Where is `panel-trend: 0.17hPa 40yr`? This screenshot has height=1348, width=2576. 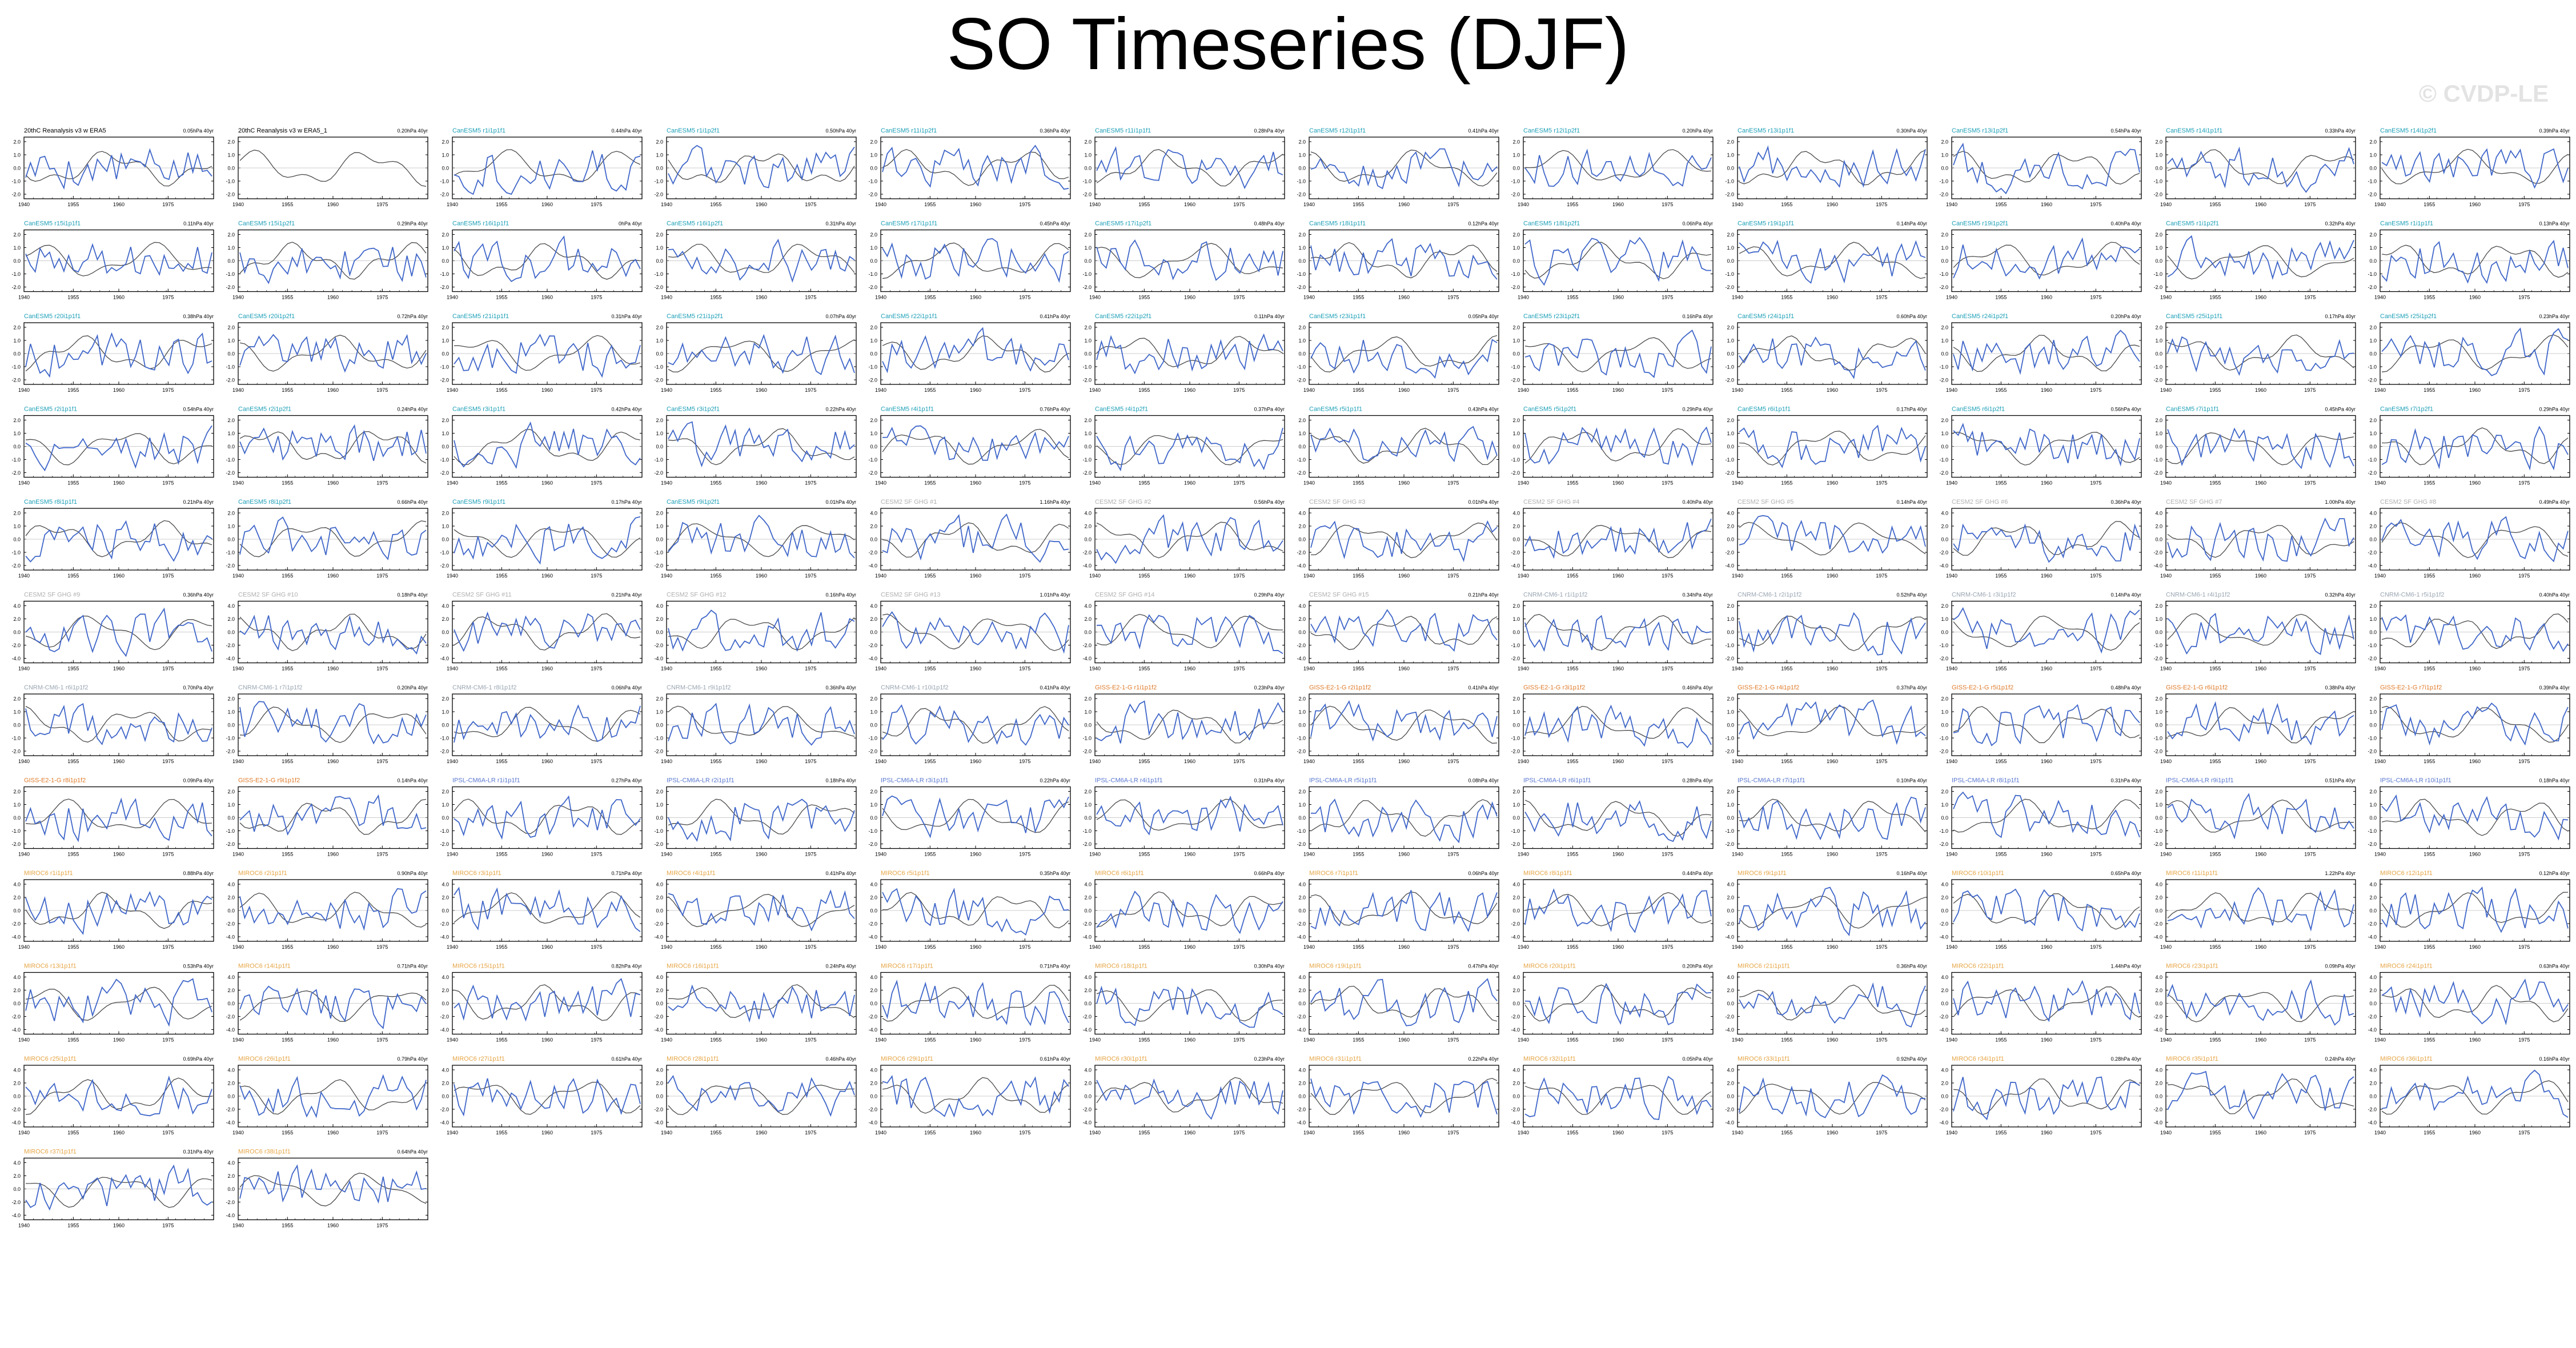 panel-trend: 0.17hPa 40yr is located at coordinates (626, 502).